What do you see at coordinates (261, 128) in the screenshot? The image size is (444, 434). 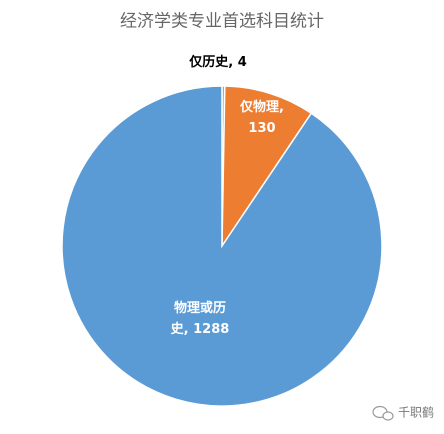 I see `data-label-line: 130` at bounding box center [261, 128].